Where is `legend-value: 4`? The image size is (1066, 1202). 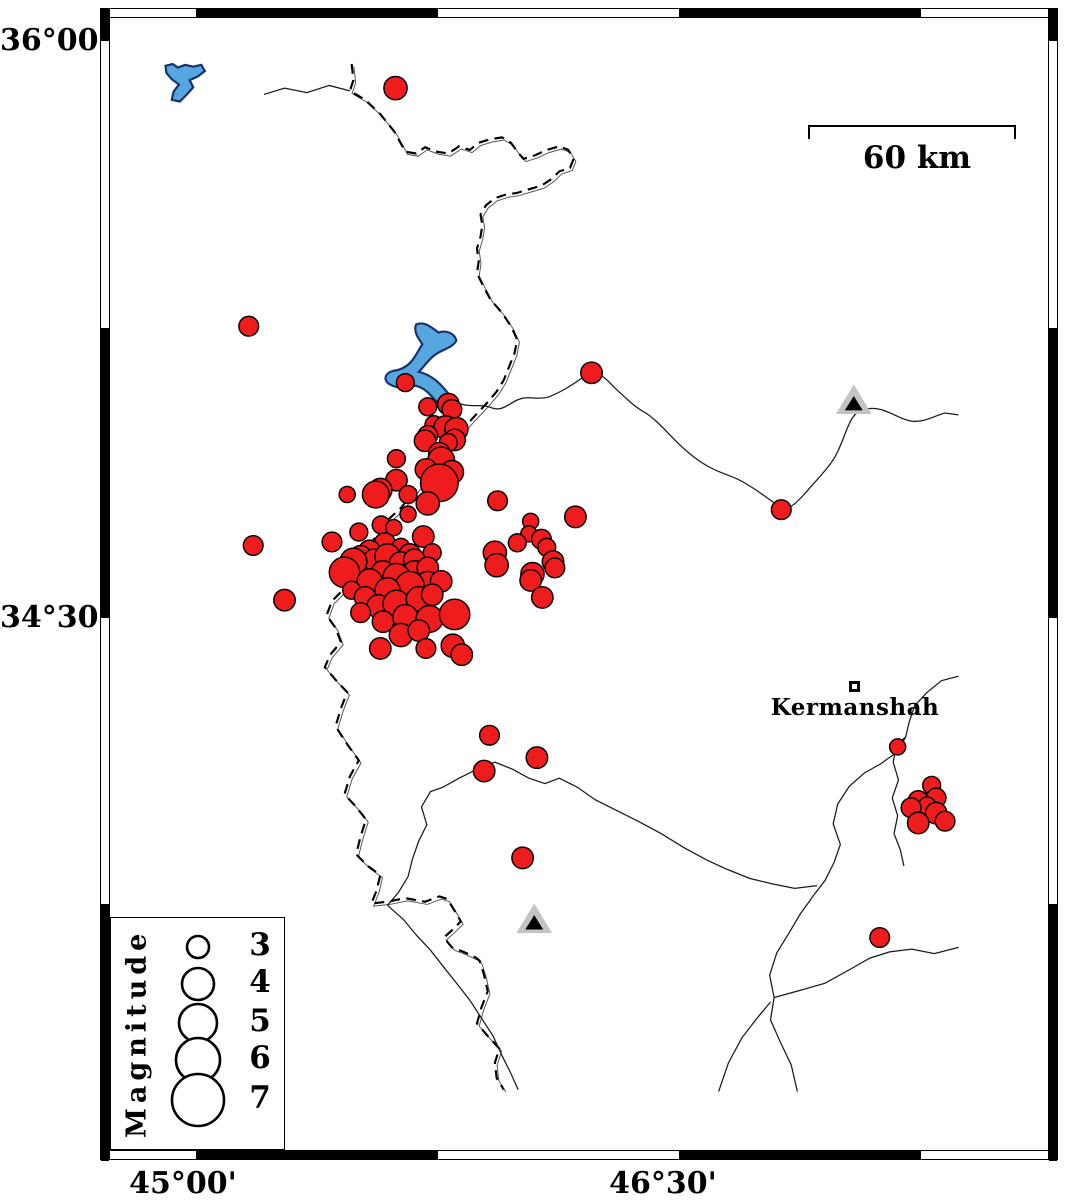
legend-value: 4 is located at coordinates (260, 982).